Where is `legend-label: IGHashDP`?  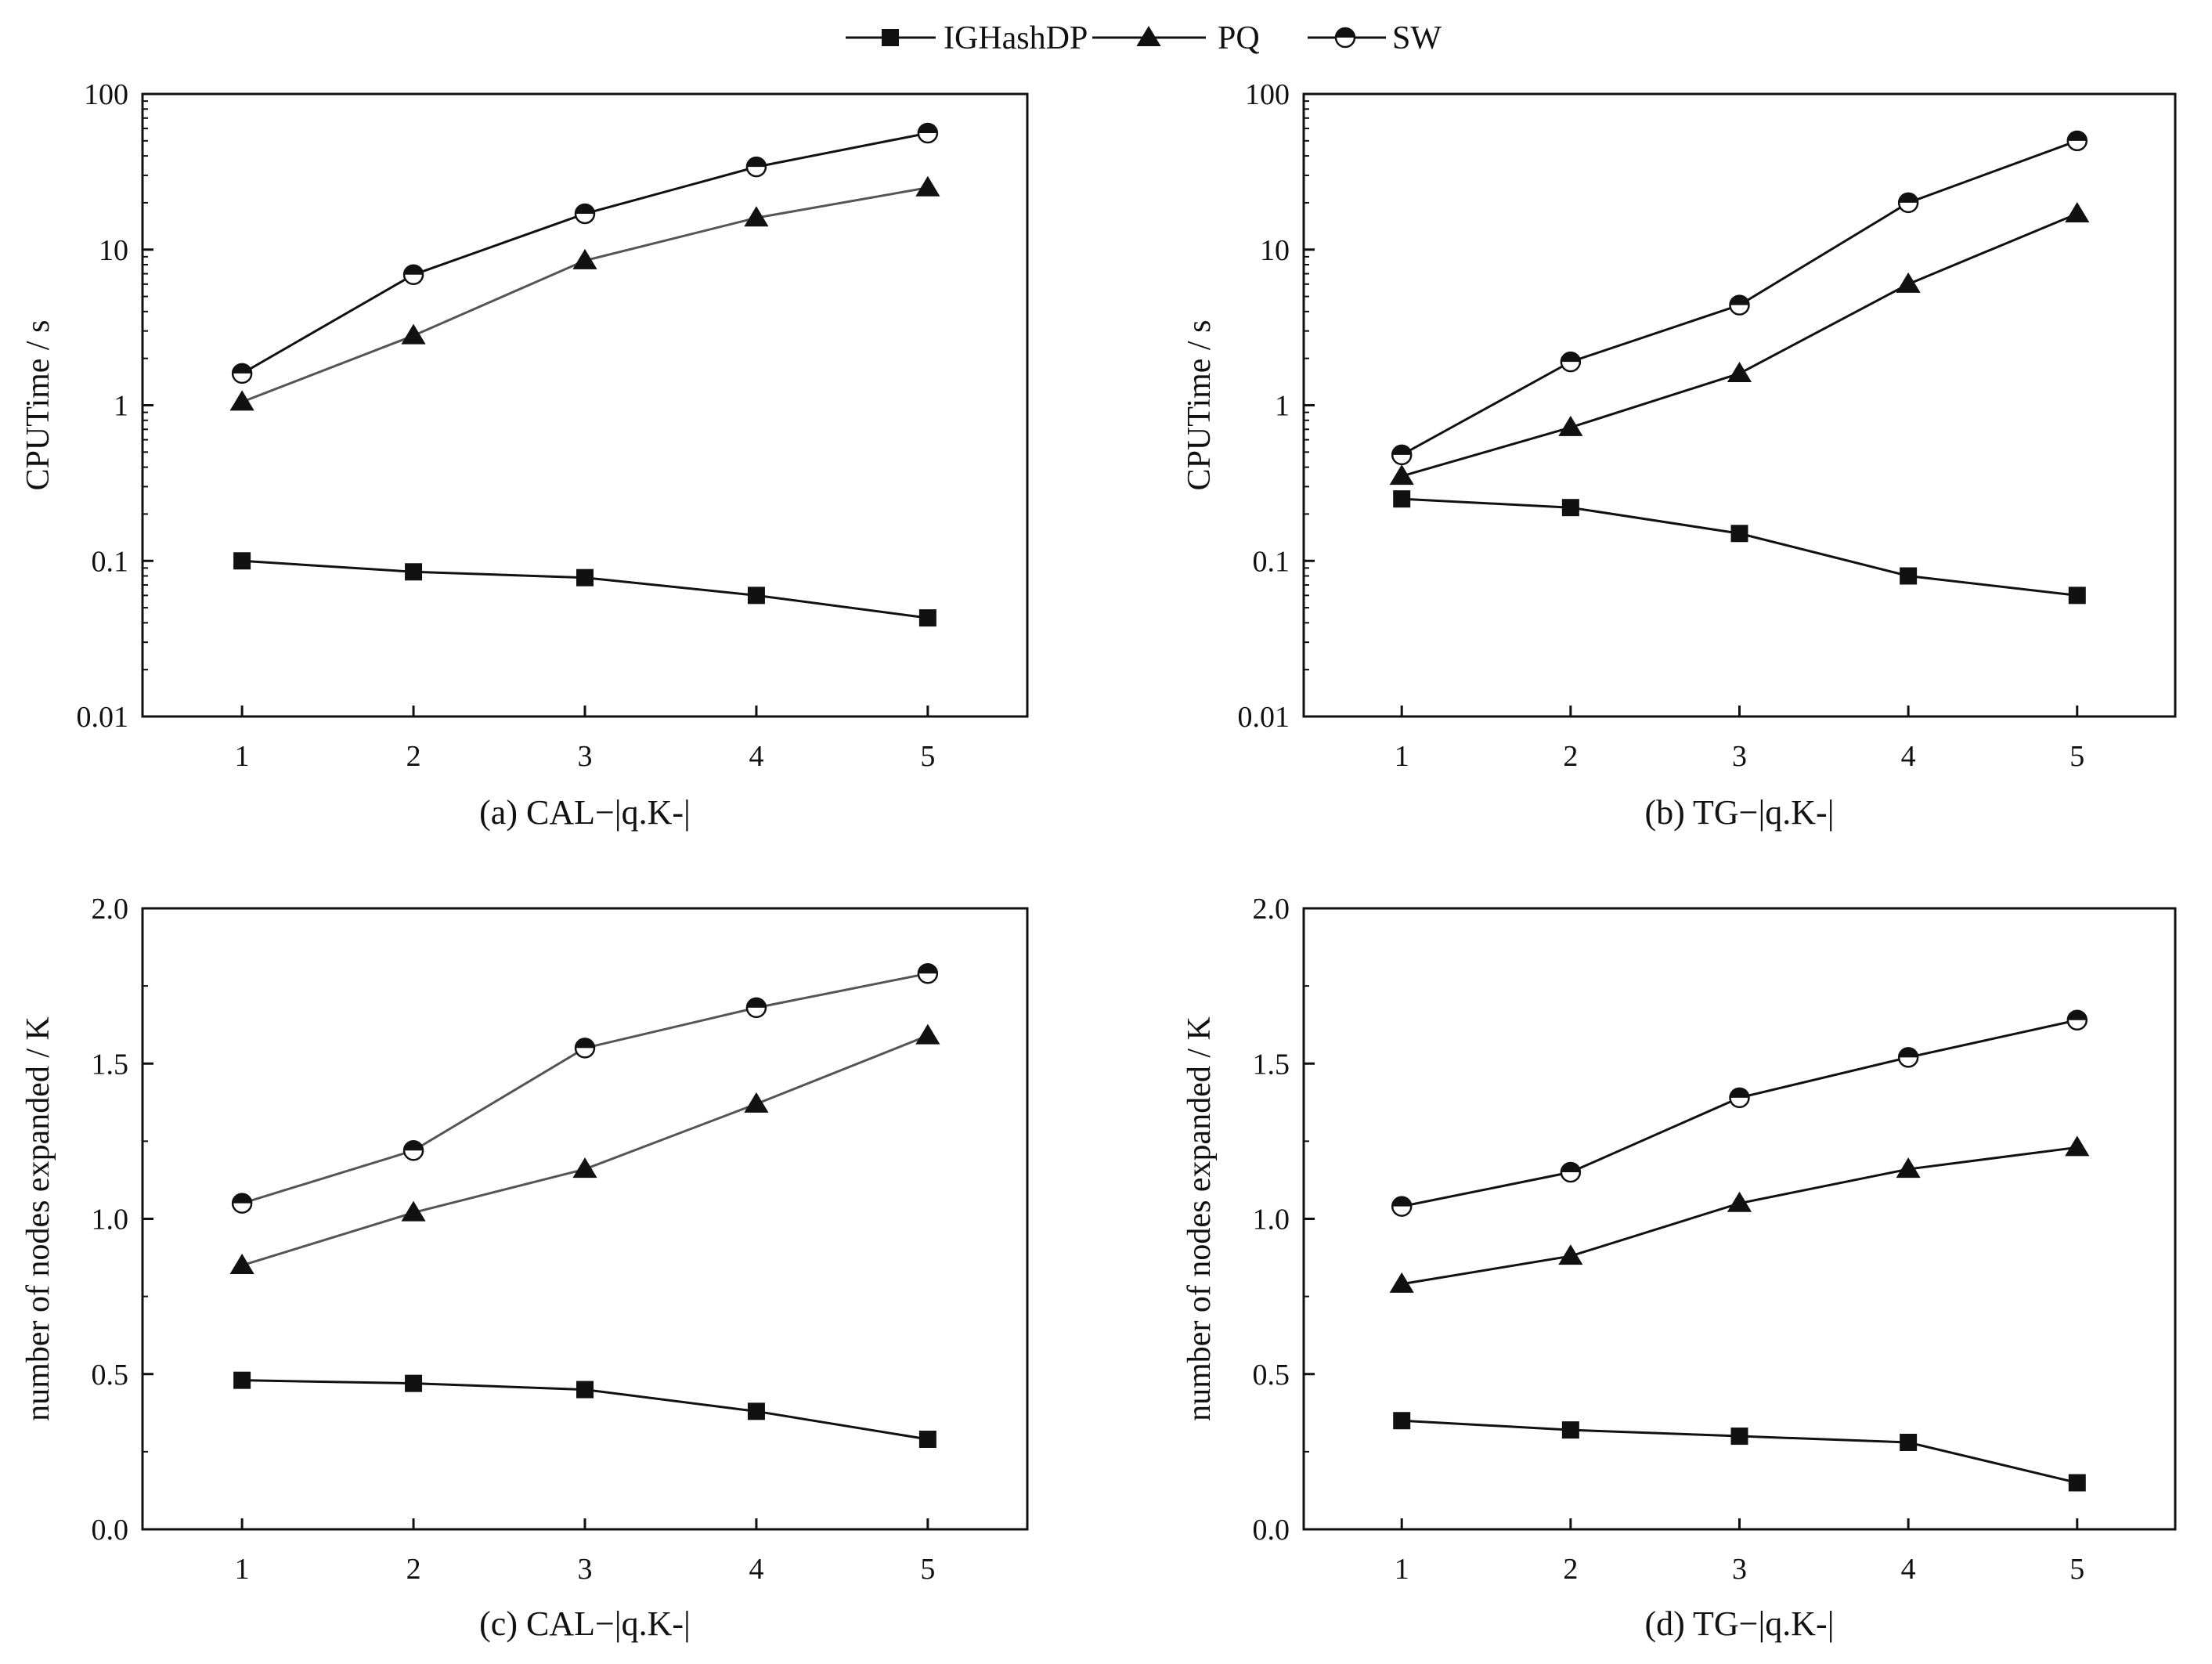
legend-label: IGHashDP is located at coordinates (1016, 38).